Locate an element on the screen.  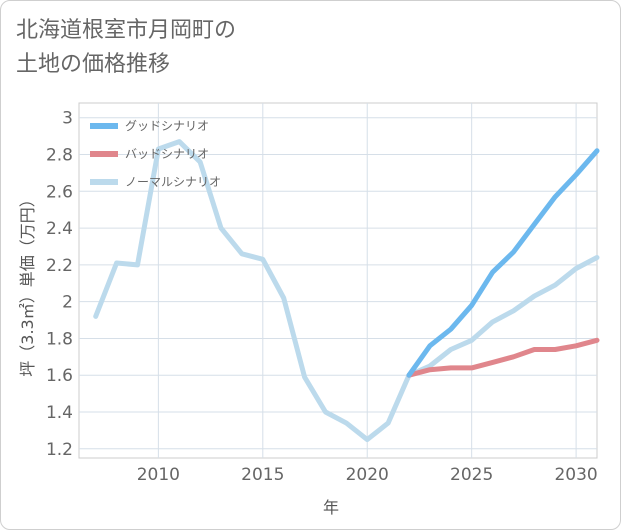
y-tick-label: 1.6 is located at coordinates (59, 376).